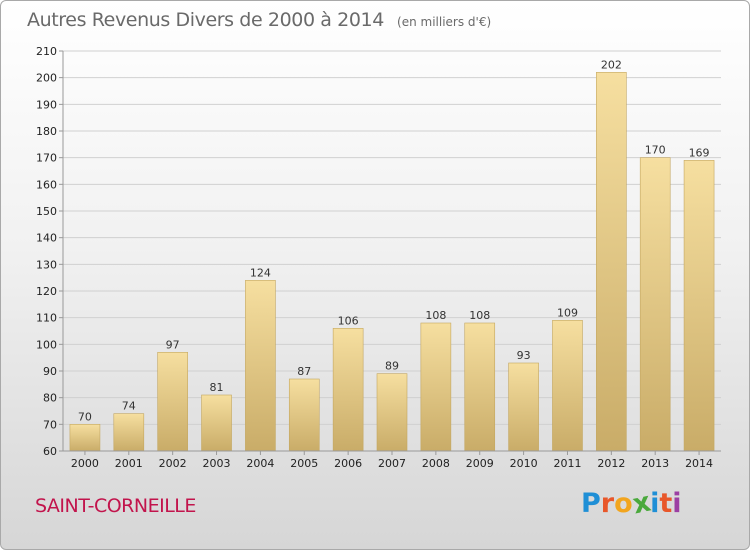  What do you see at coordinates (217, 463) in the screenshot?
I see `x-tick-label-2003: 2003` at bounding box center [217, 463].